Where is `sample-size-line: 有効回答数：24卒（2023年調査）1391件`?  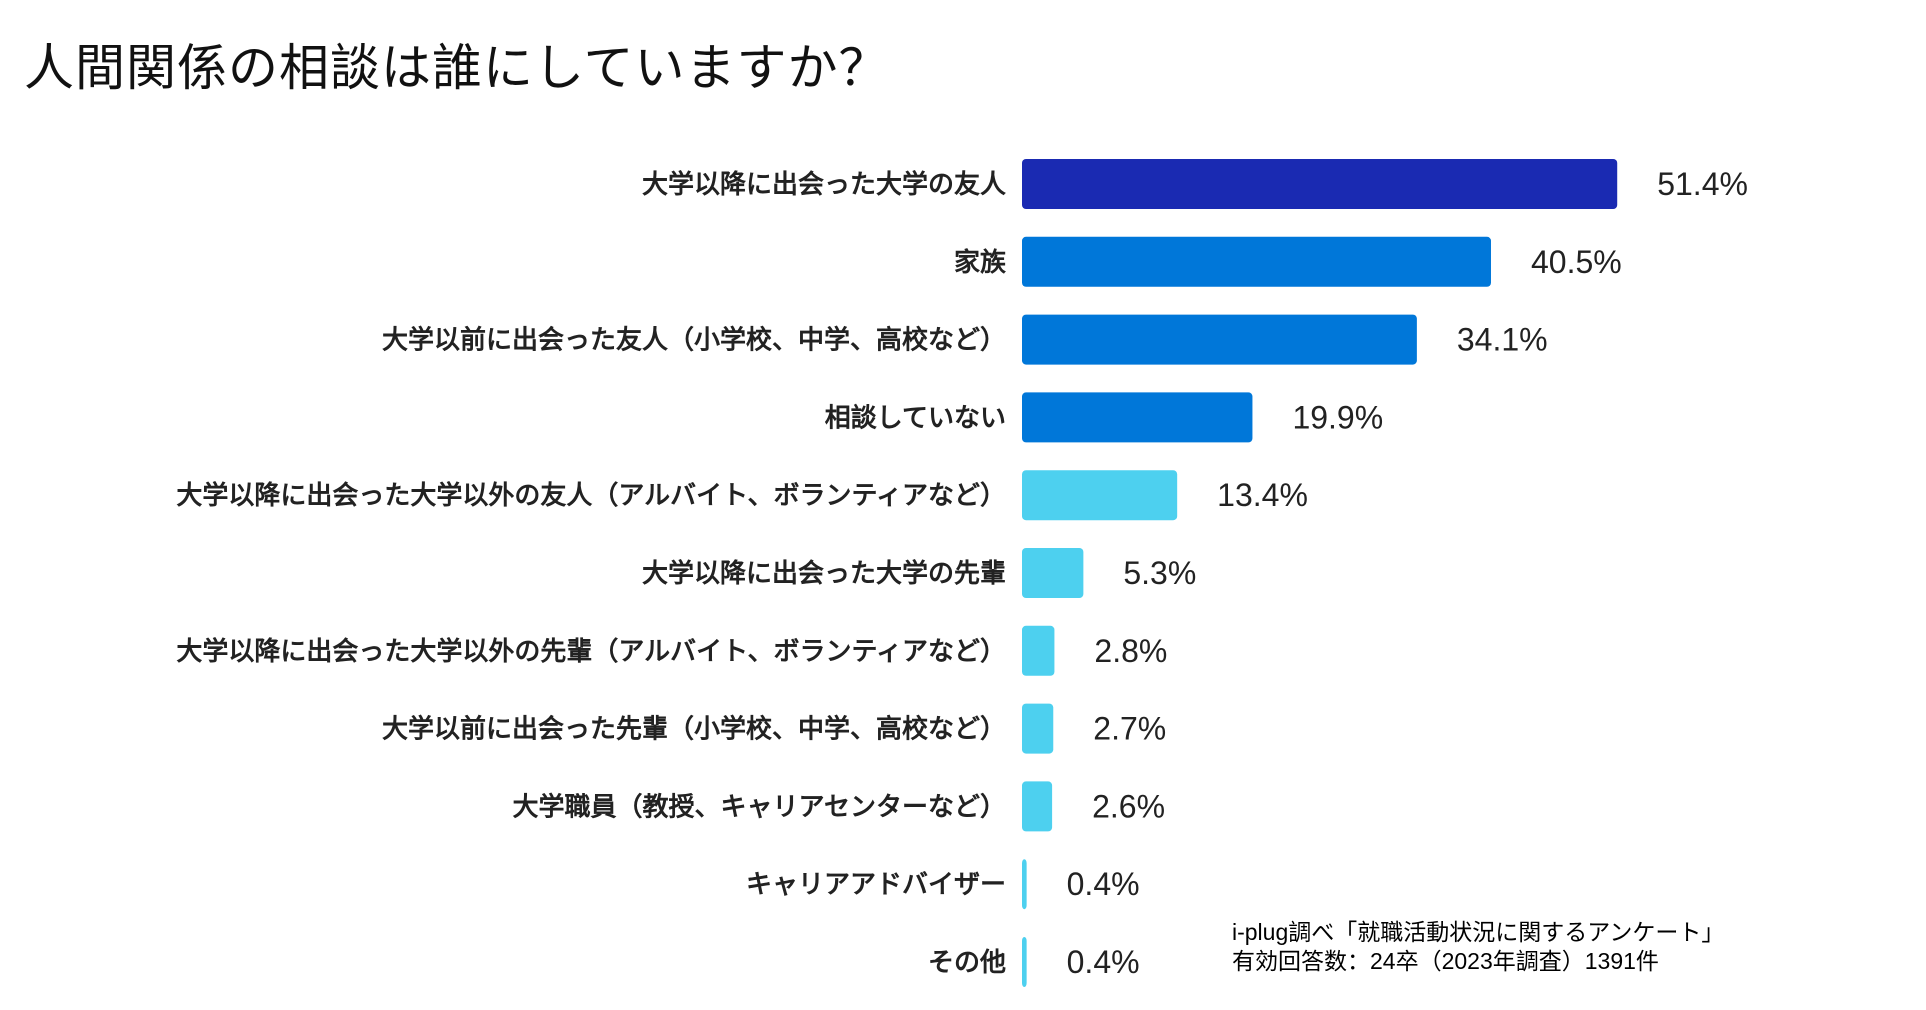
sample-size-line: 有効回答数：24卒（2023年調査）1391件 is located at coordinates (1445, 961).